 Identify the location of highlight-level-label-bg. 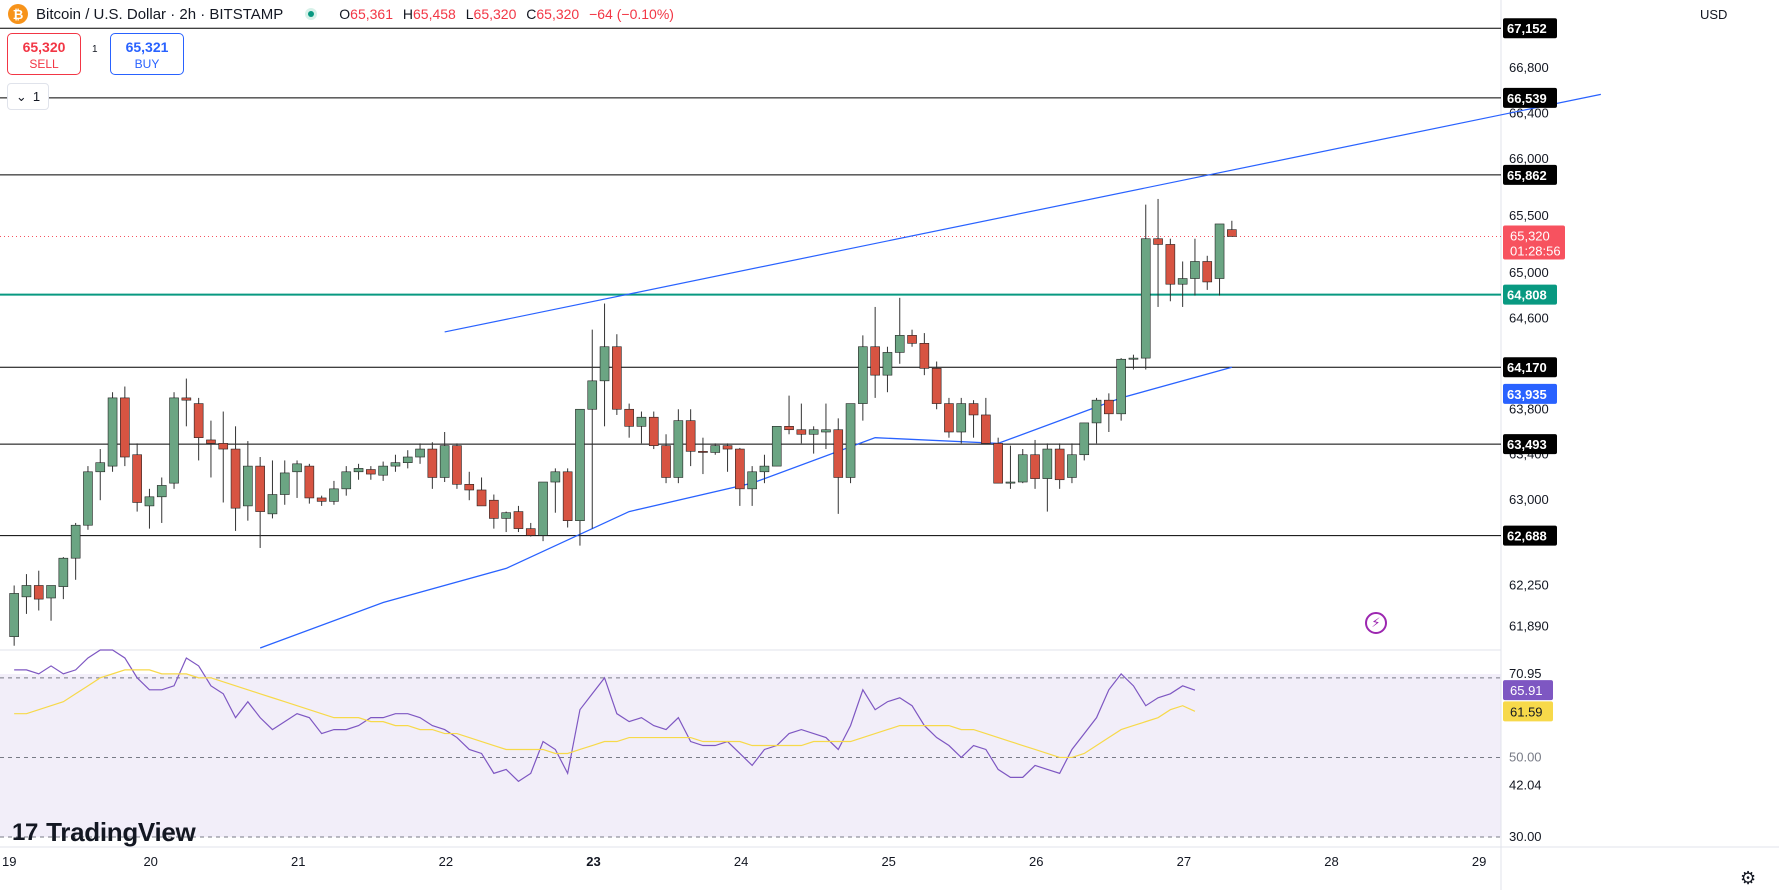
(1530, 294).